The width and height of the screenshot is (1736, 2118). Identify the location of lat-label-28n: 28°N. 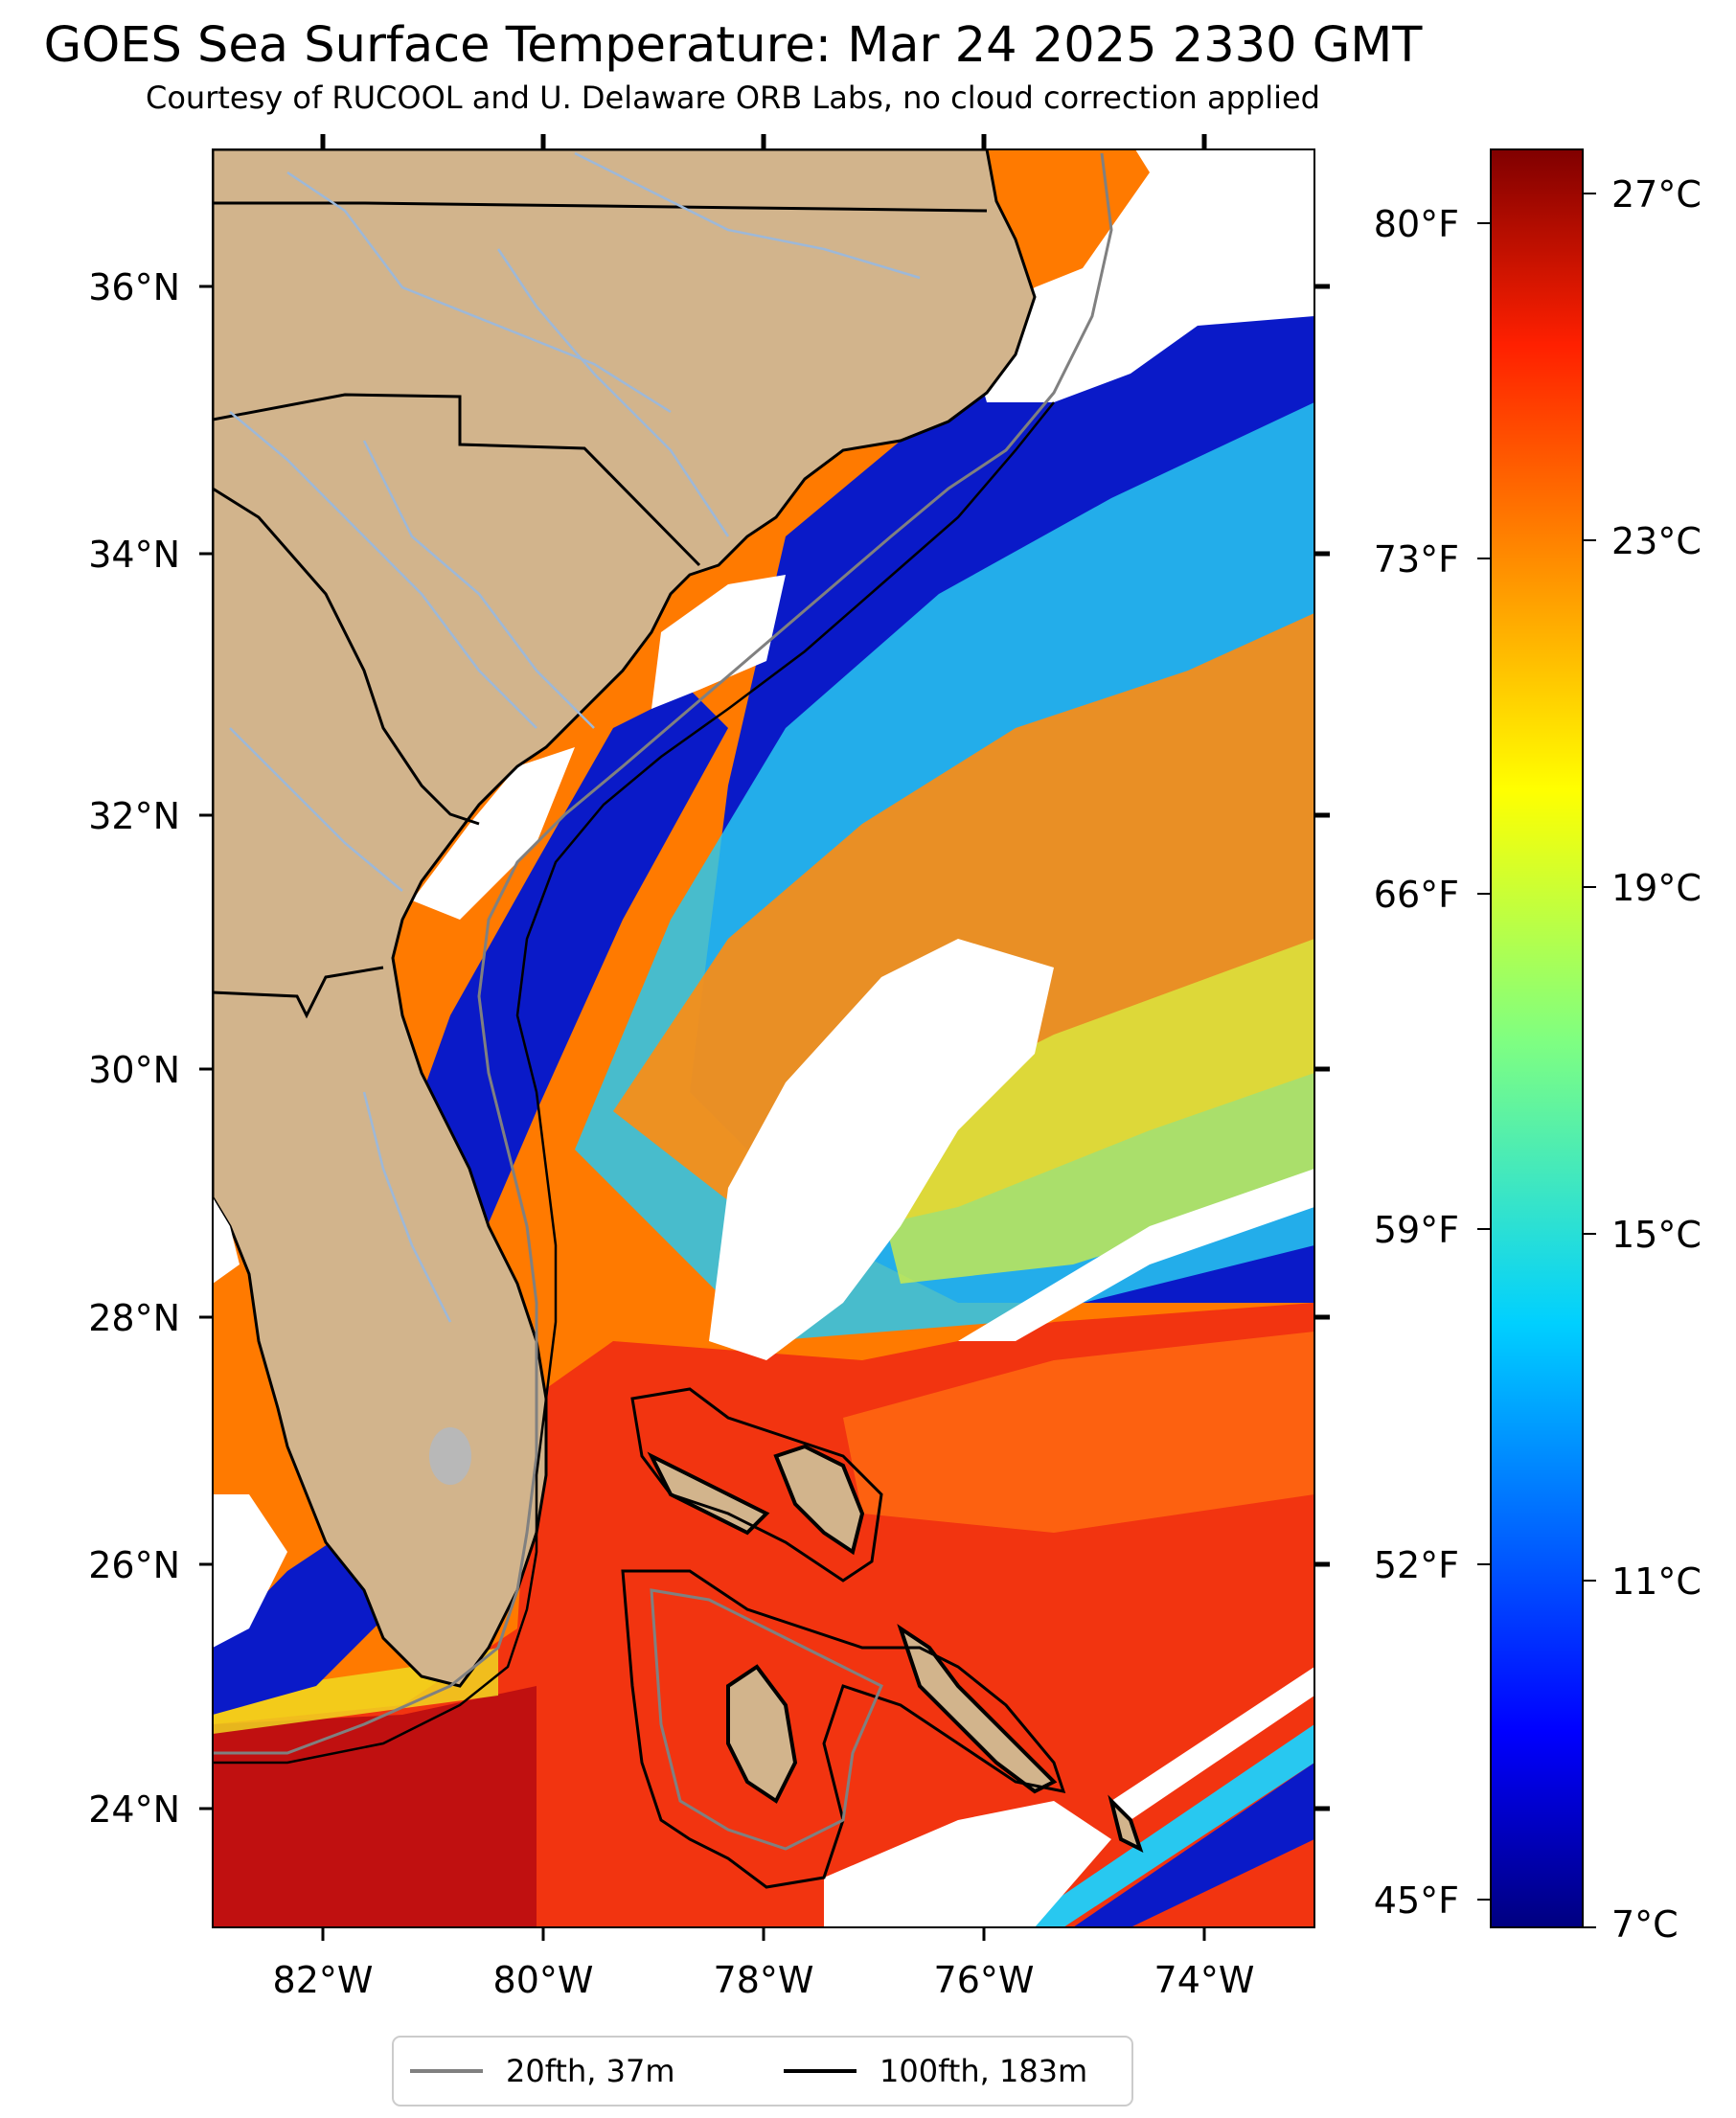
(134, 1318).